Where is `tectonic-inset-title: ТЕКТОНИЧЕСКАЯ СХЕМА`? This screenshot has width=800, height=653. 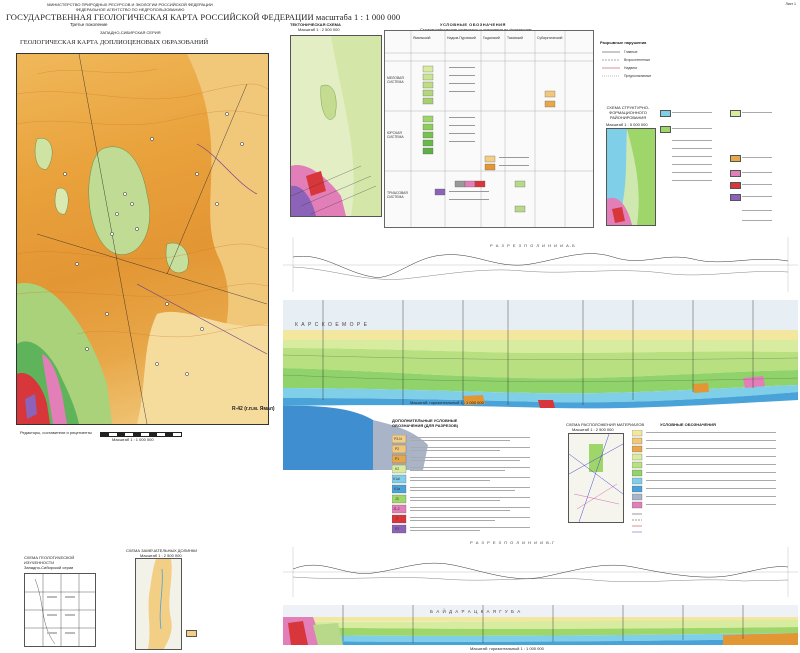
tectonic-inset-title: ТЕКТОНИЧЕСКАЯ СХЕМА is located at coordinates (315, 24).